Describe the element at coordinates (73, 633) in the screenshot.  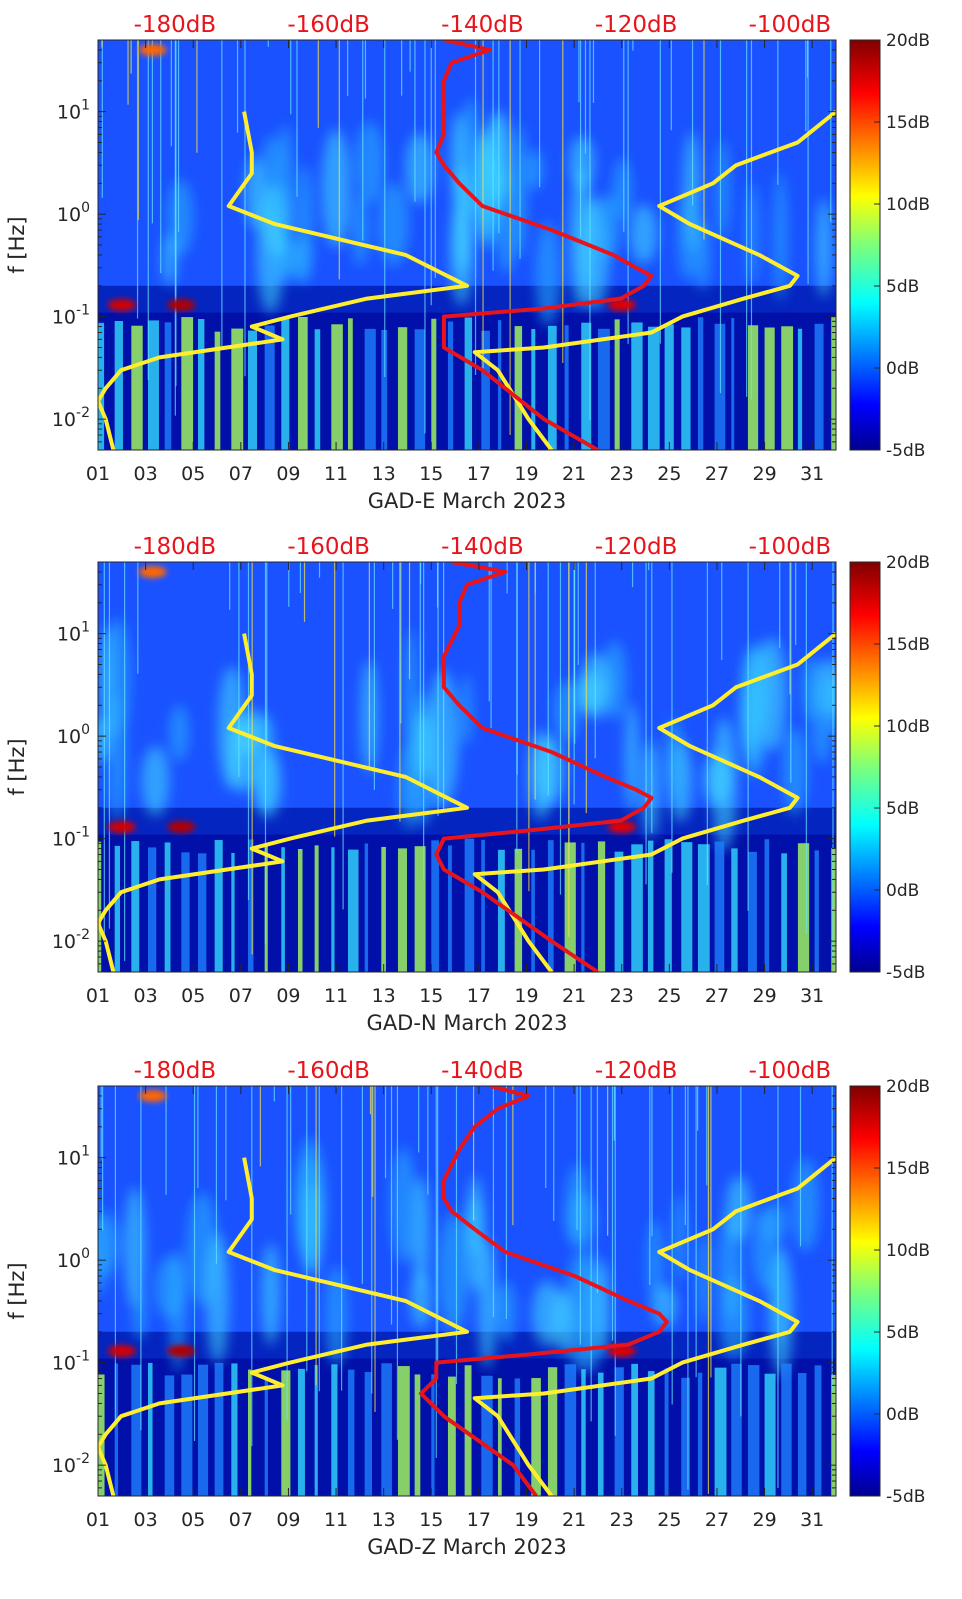
I see `y-tick-label: 10¹` at that location.